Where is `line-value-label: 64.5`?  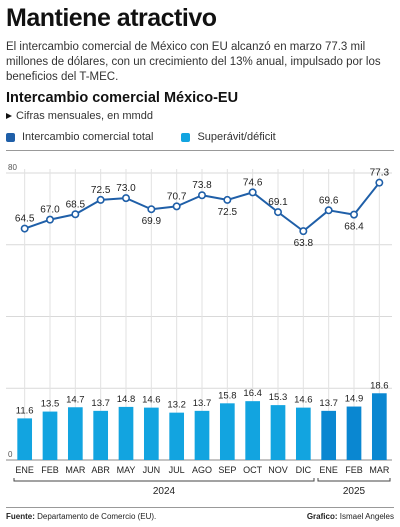
line-value-label: 64.5 is located at coordinates (25, 219).